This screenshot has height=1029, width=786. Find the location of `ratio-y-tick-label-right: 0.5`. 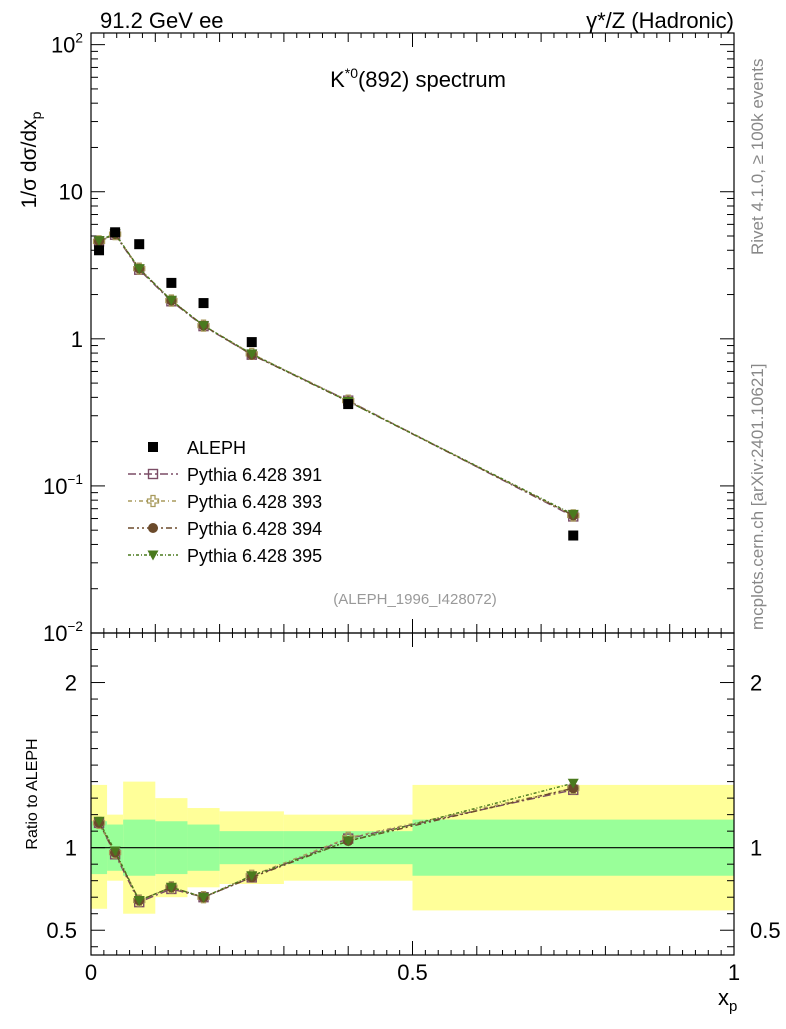

ratio-y-tick-label-right: 0.5 is located at coordinates (765, 930).